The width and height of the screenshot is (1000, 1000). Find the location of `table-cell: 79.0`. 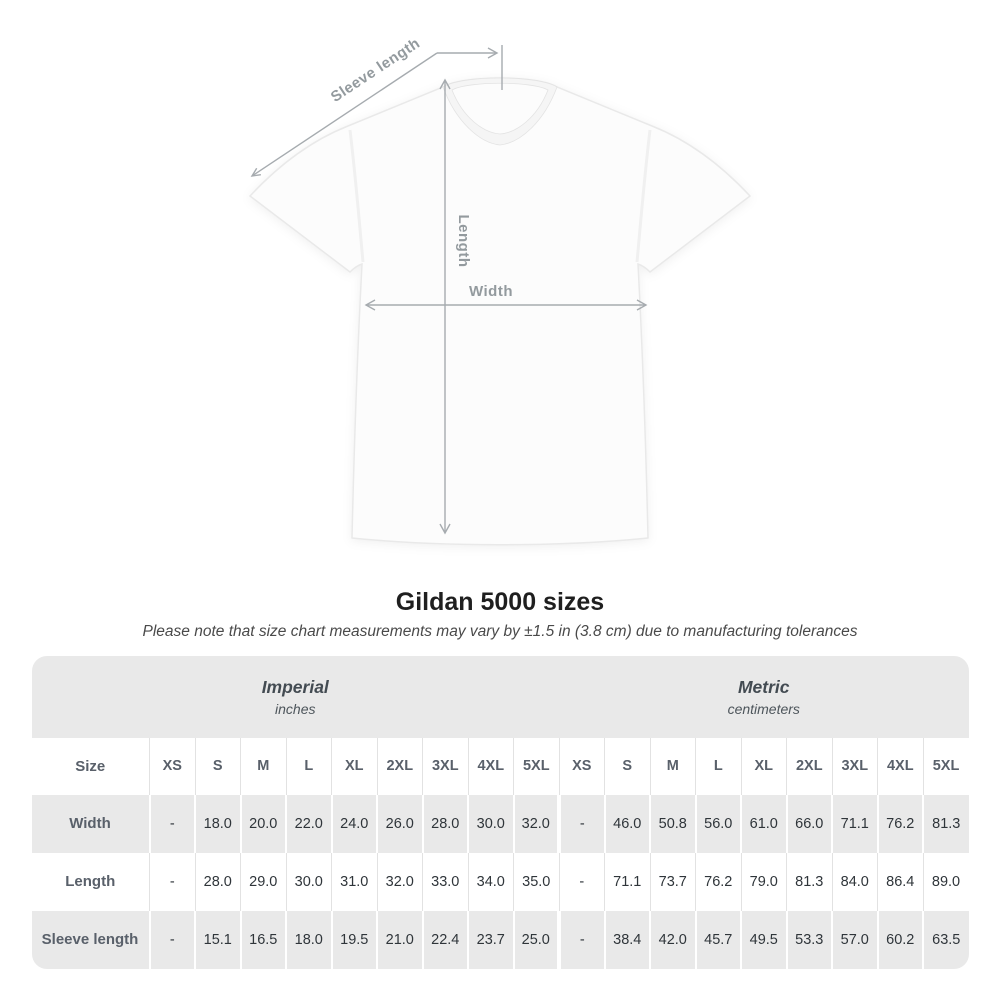

table-cell: 79.0 is located at coordinates (763, 881).